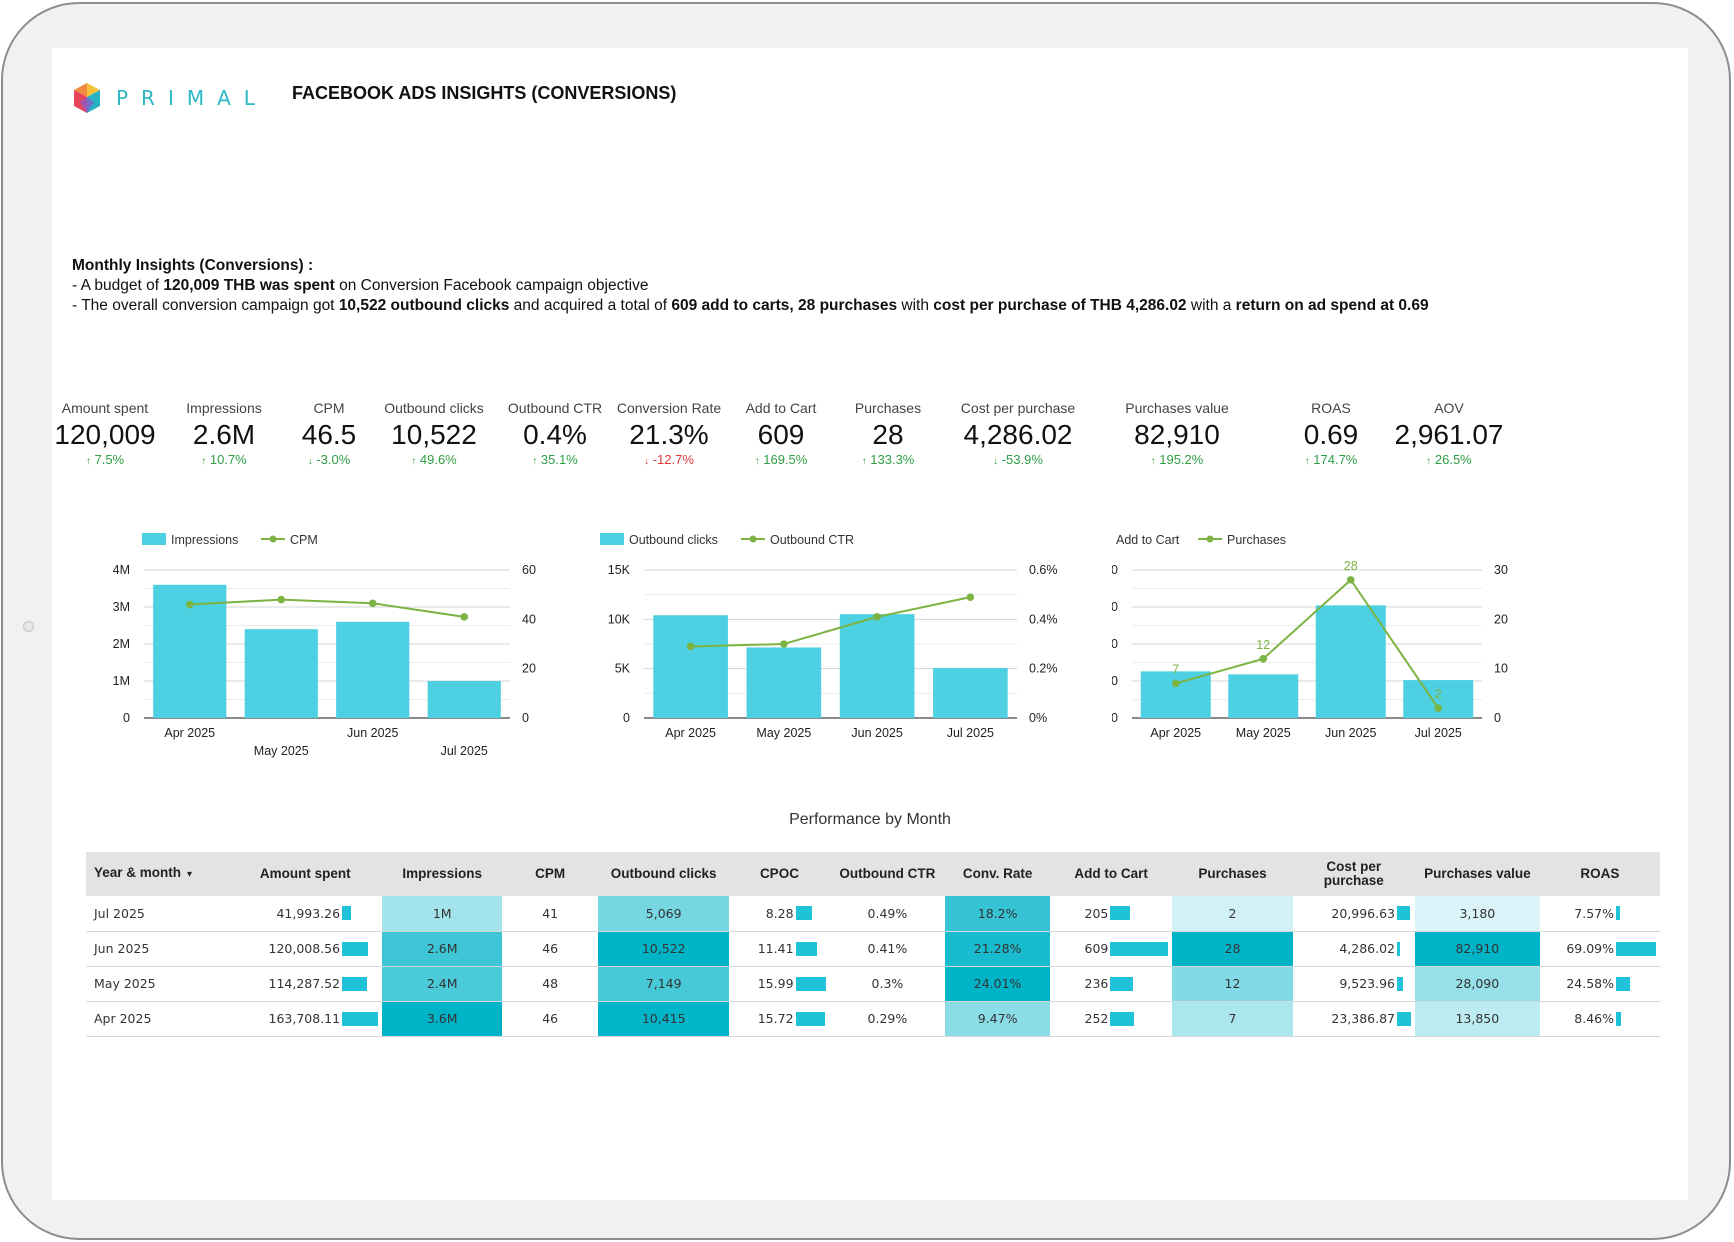 The width and height of the screenshot is (1734, 1242). I want to click on cell-amount-spent: 41,993.26, so click(305, 914).